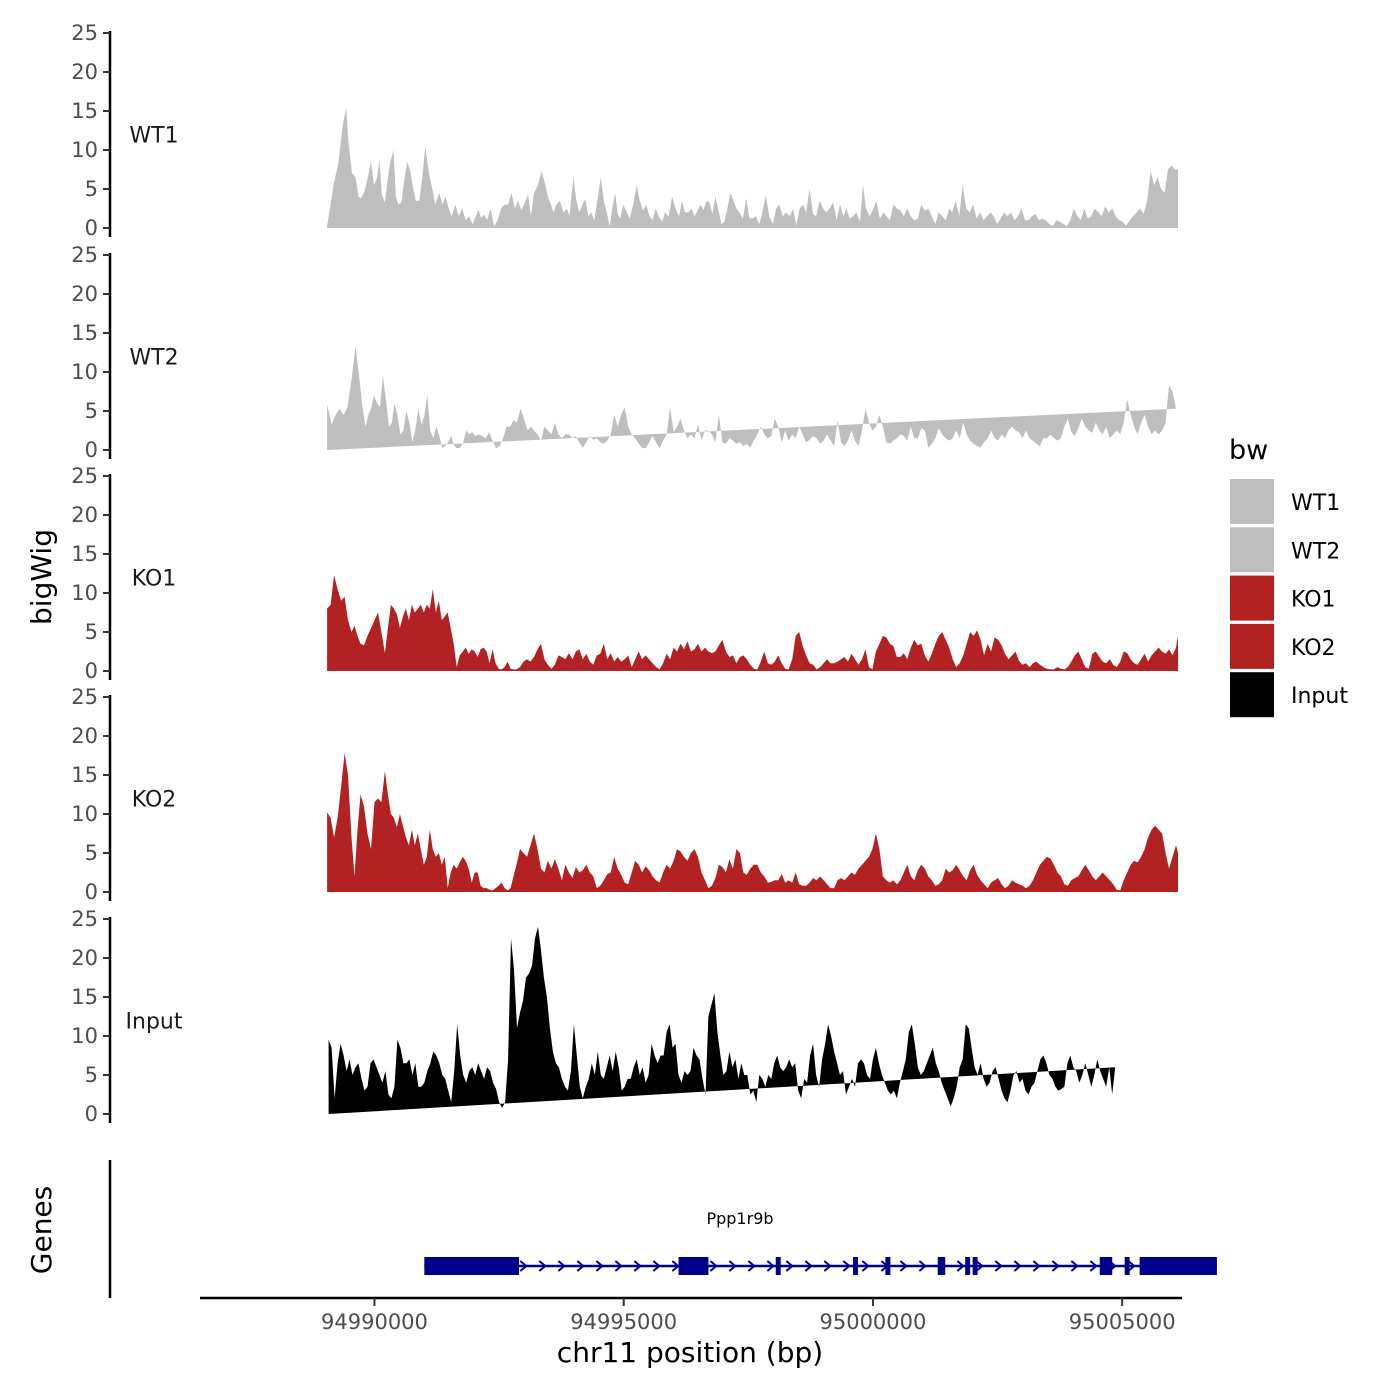 The image size is (1400, 1400). I want to click on x-tick-label: 94995000, so click(623, 1322).